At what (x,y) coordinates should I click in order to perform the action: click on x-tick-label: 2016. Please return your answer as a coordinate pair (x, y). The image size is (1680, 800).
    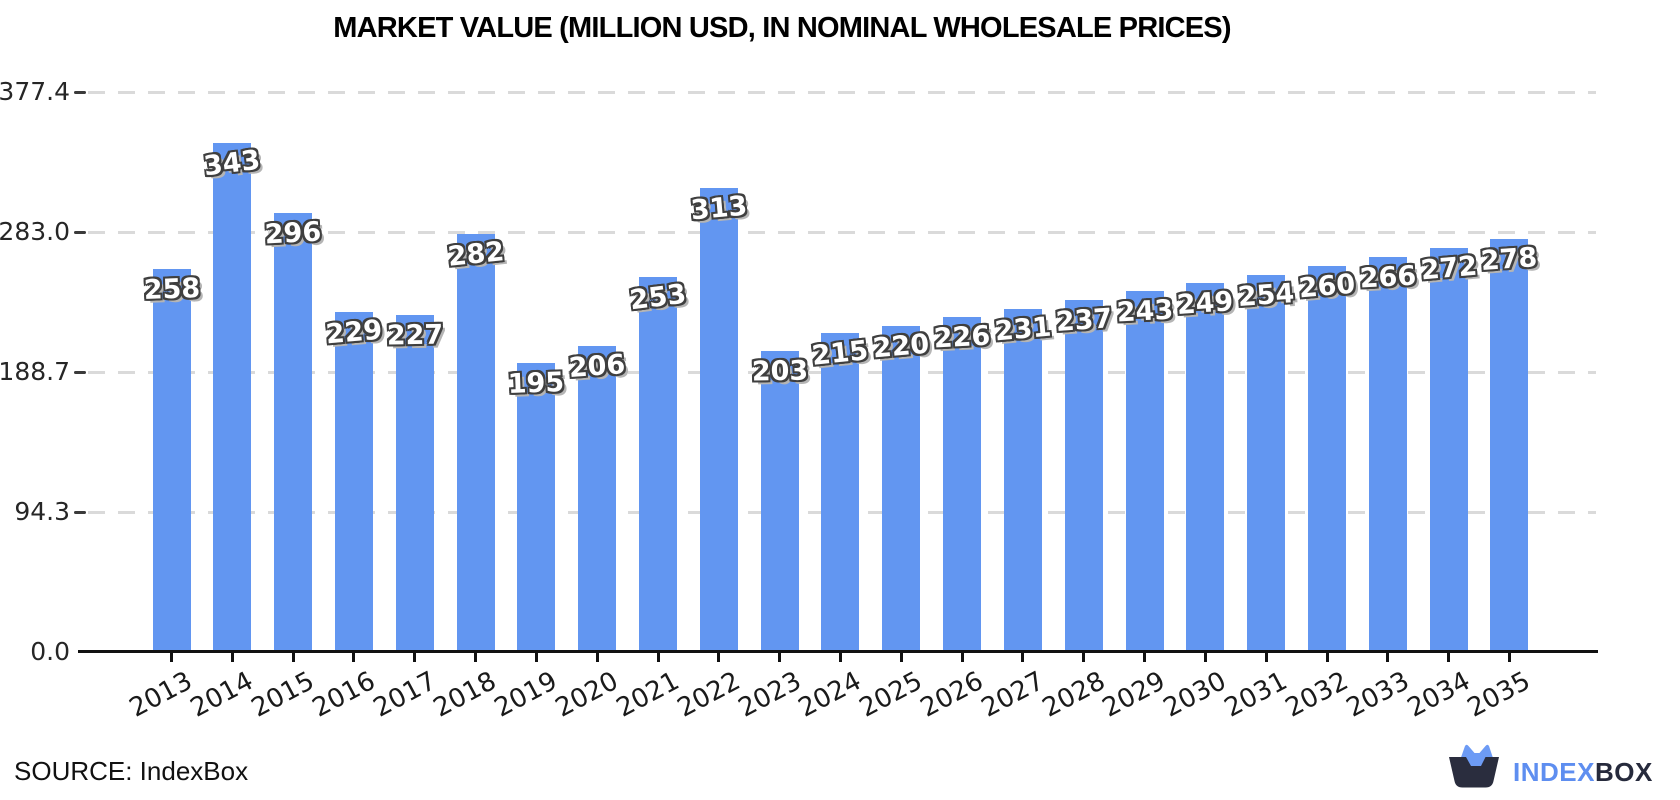
    Looking at the image, I should click on (344, 695).